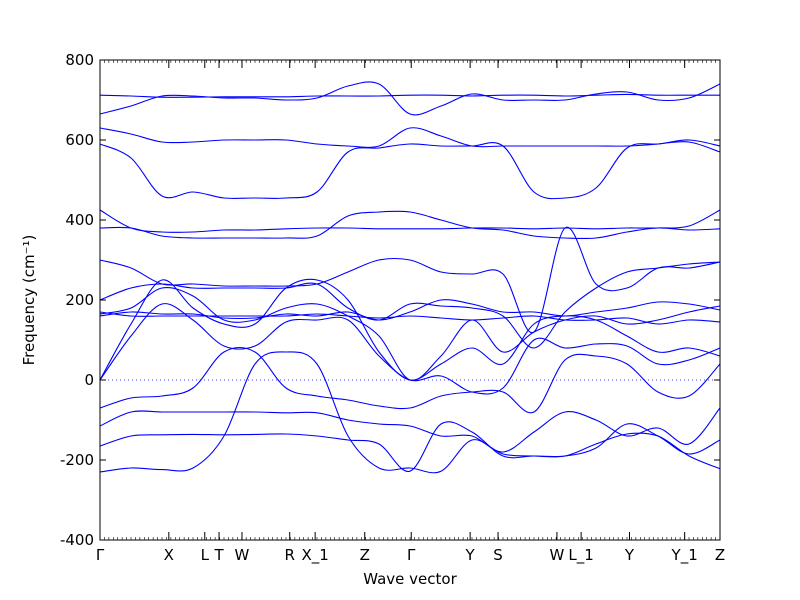 The image size is (800, 600). Describe the element at coordinates (580, 555) in the screenshot. I see `x-tick-label: L_1` at that location.